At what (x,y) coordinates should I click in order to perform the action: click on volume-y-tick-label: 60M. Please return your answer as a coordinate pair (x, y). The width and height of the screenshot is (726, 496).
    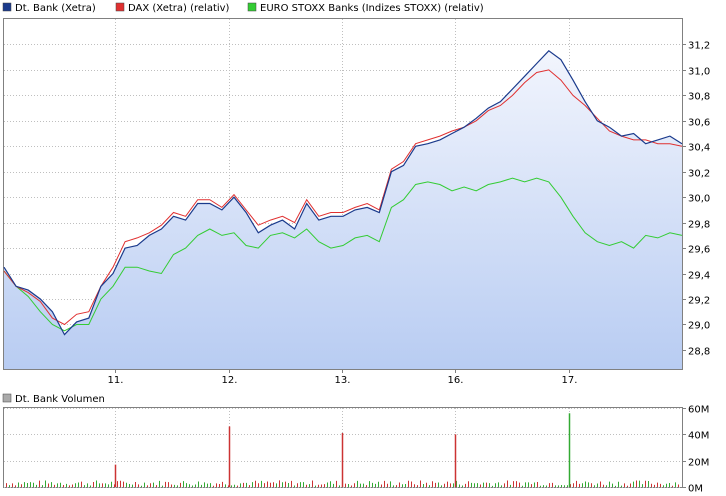
    Looking at the image, I should click on (698, 410).